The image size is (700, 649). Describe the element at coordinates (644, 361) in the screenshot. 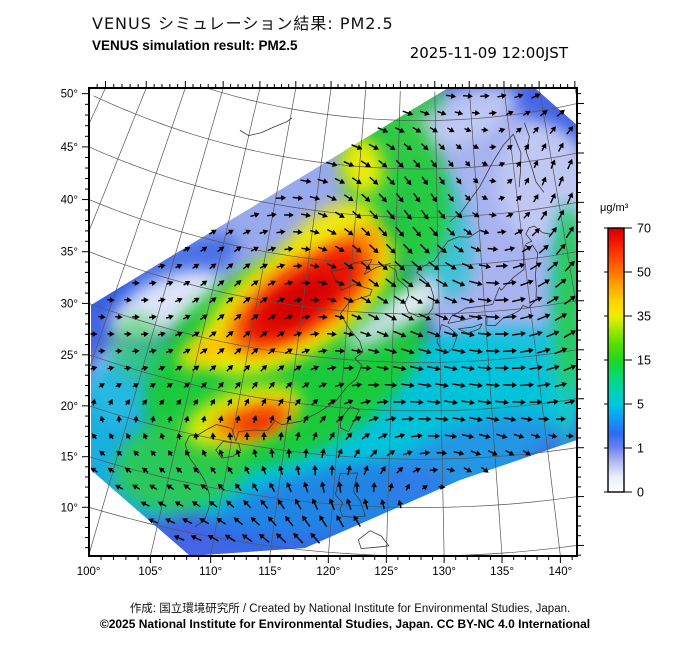

I see `svg-text: 15` at that location.